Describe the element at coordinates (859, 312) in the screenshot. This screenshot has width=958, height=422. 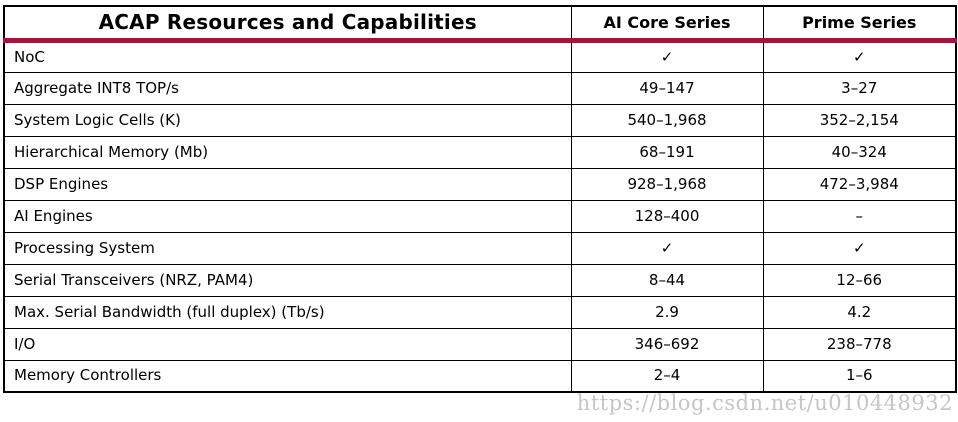
I see `prime-value-cell: 4.2` at that location.